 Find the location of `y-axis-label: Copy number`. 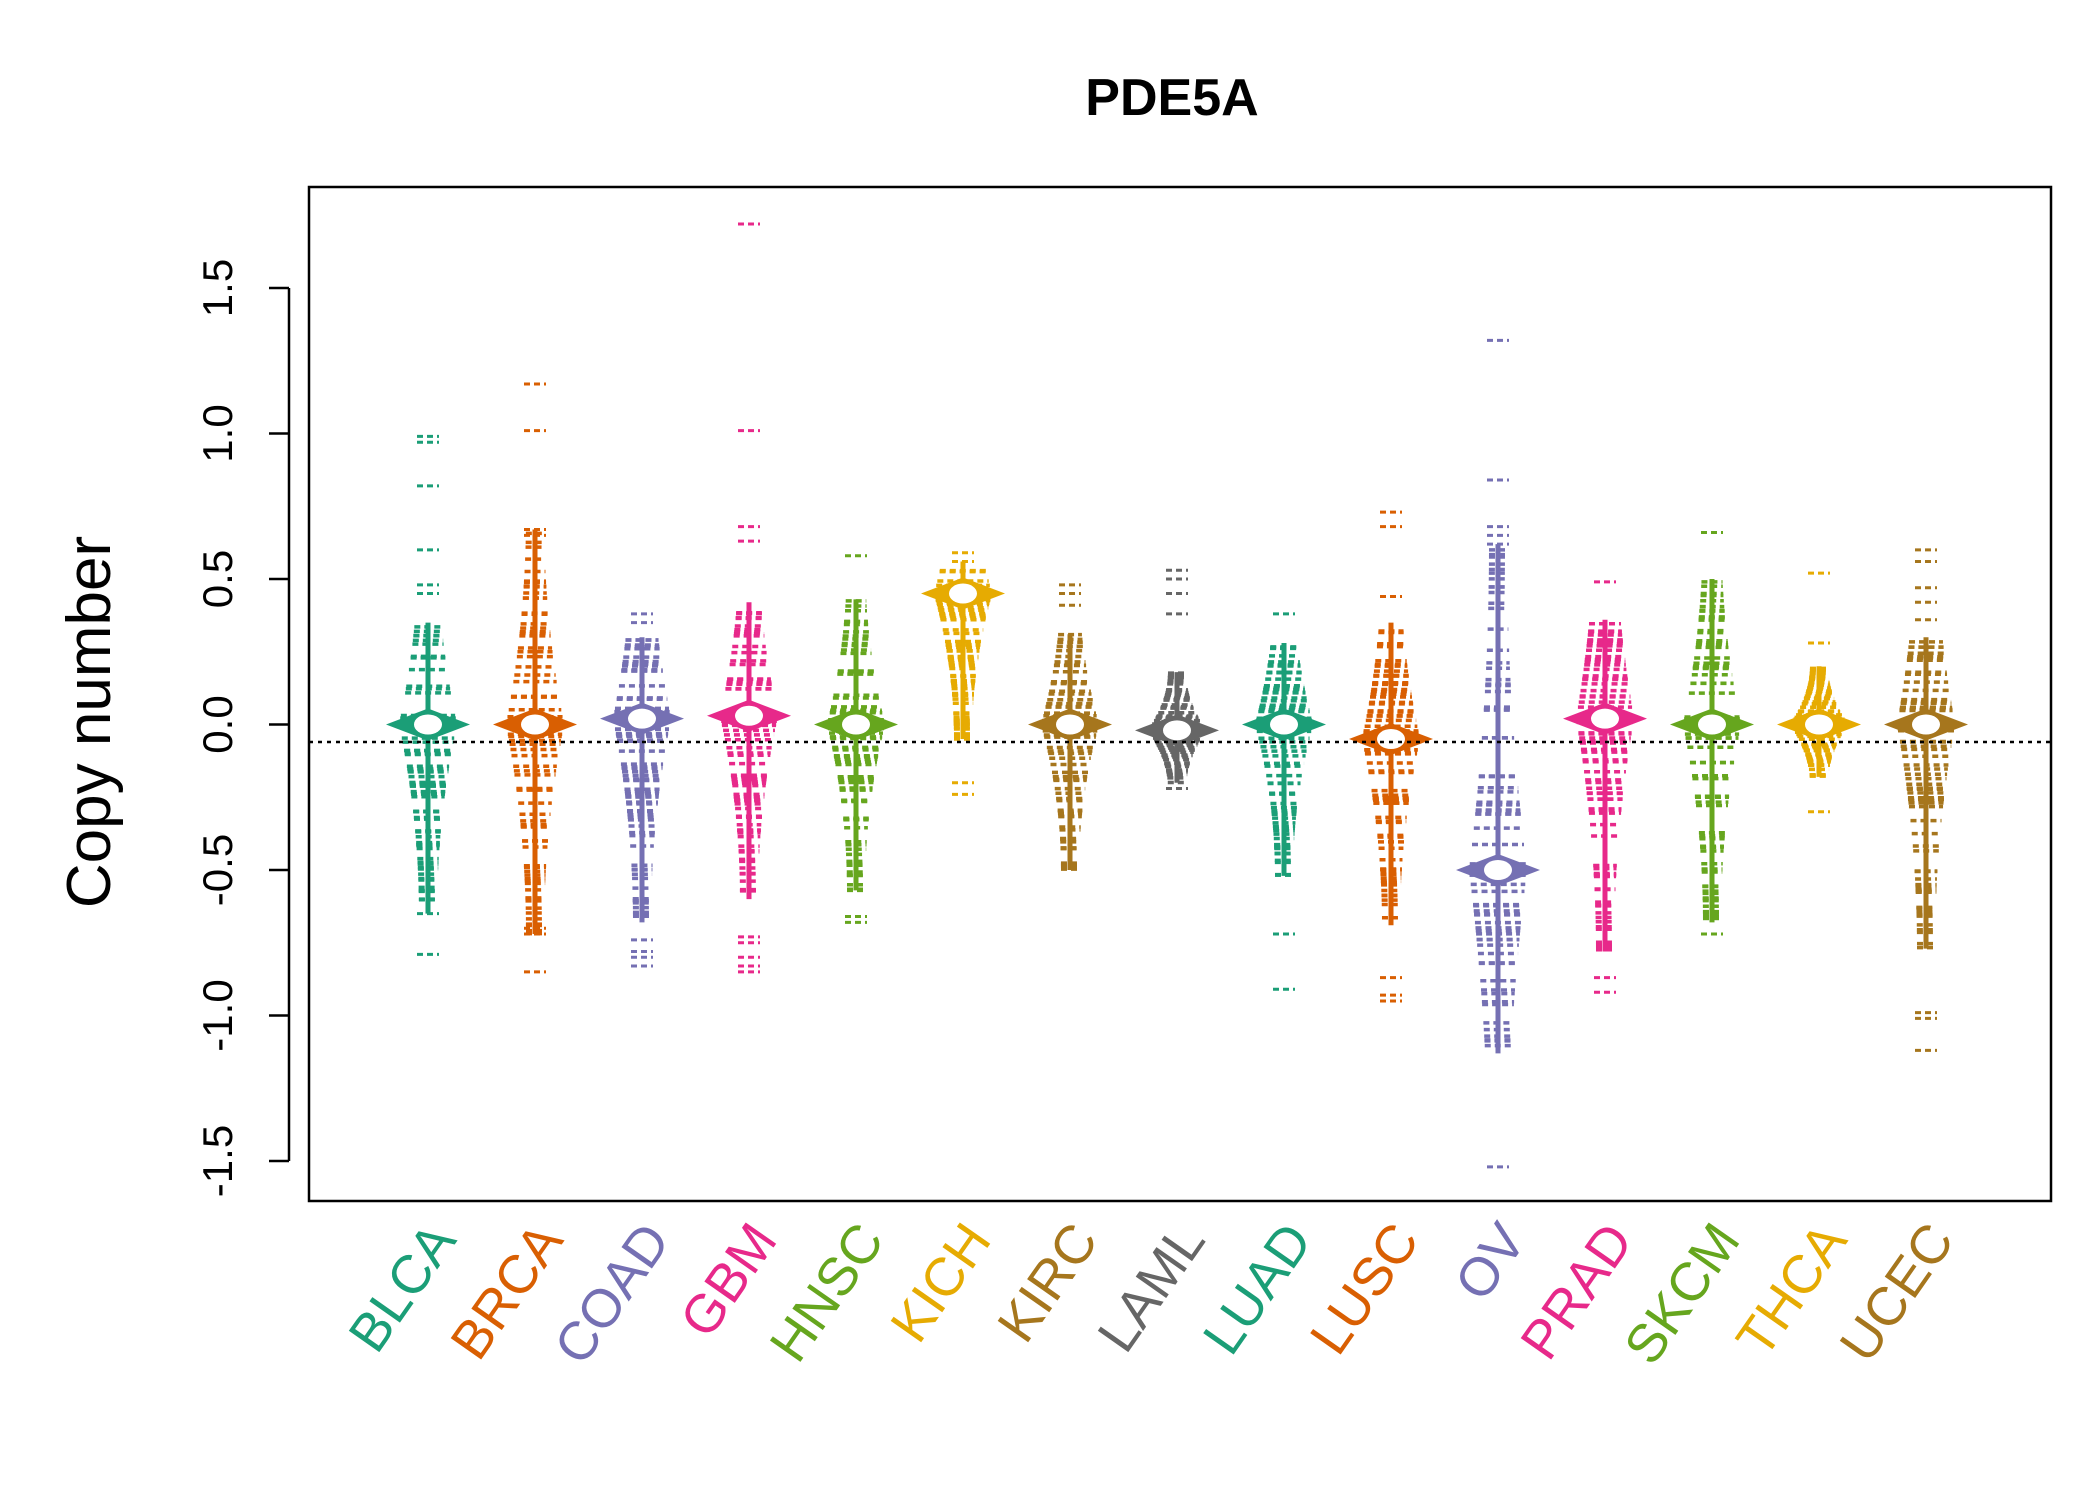

y-axis-label: Copy number is located at coordinates (89, 722).